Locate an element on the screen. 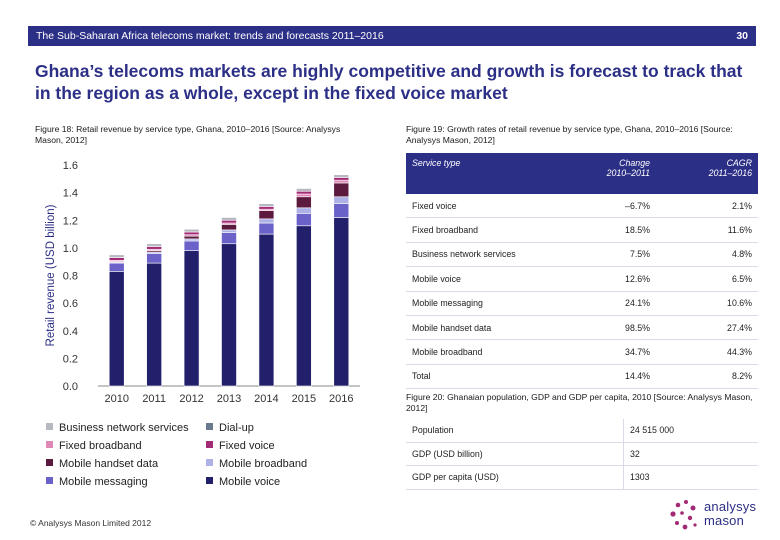 Image resolution: width=780 pixels, height=540 pixels. x-tick-label: 2011 is located at coordinates (154, 399).